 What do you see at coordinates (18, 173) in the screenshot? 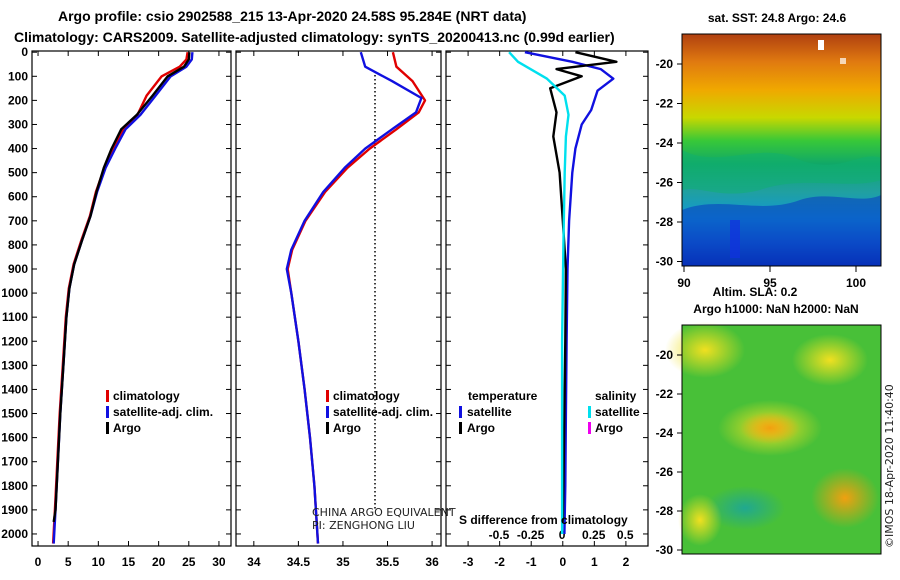
I see `depth-tick-label: 500` at bounding box center [18, 173].